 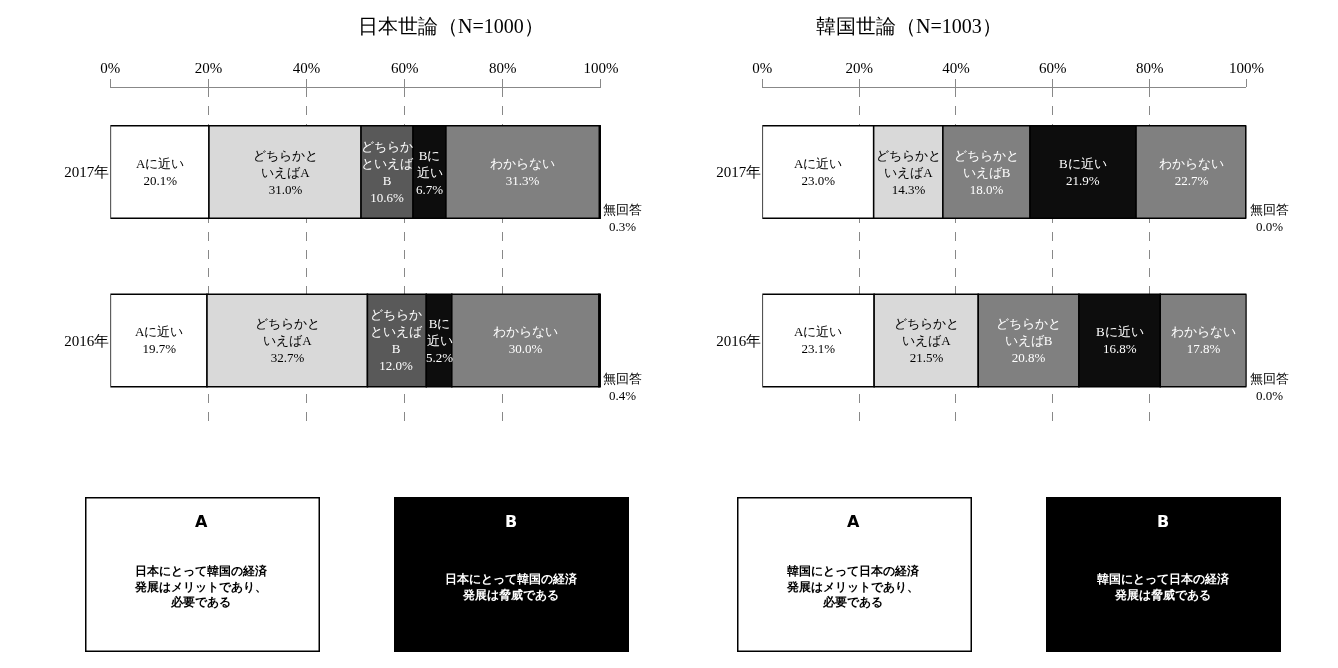 I want to click on data-label: 無回答 0.4%, so click(x=622, y=387).